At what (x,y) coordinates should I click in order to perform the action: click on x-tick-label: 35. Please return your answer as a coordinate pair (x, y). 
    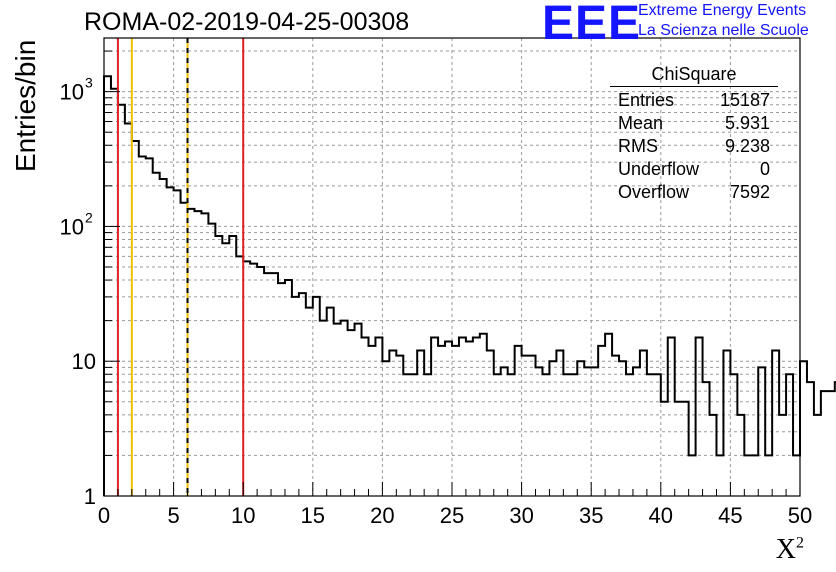
    Looking at the image, I should click on (591, 515).